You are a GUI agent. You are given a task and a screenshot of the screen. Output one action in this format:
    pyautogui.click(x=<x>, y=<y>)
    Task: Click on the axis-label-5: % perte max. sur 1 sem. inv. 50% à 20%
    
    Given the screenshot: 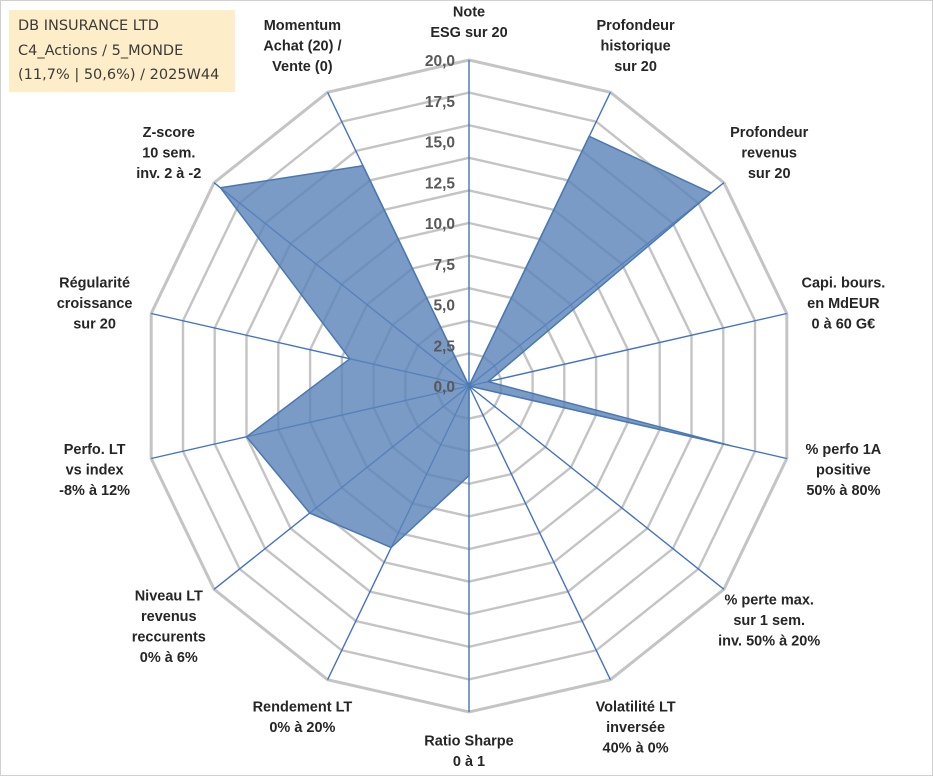 What is the action you would take?
    pyautogui.click(x=769, y=620)
    